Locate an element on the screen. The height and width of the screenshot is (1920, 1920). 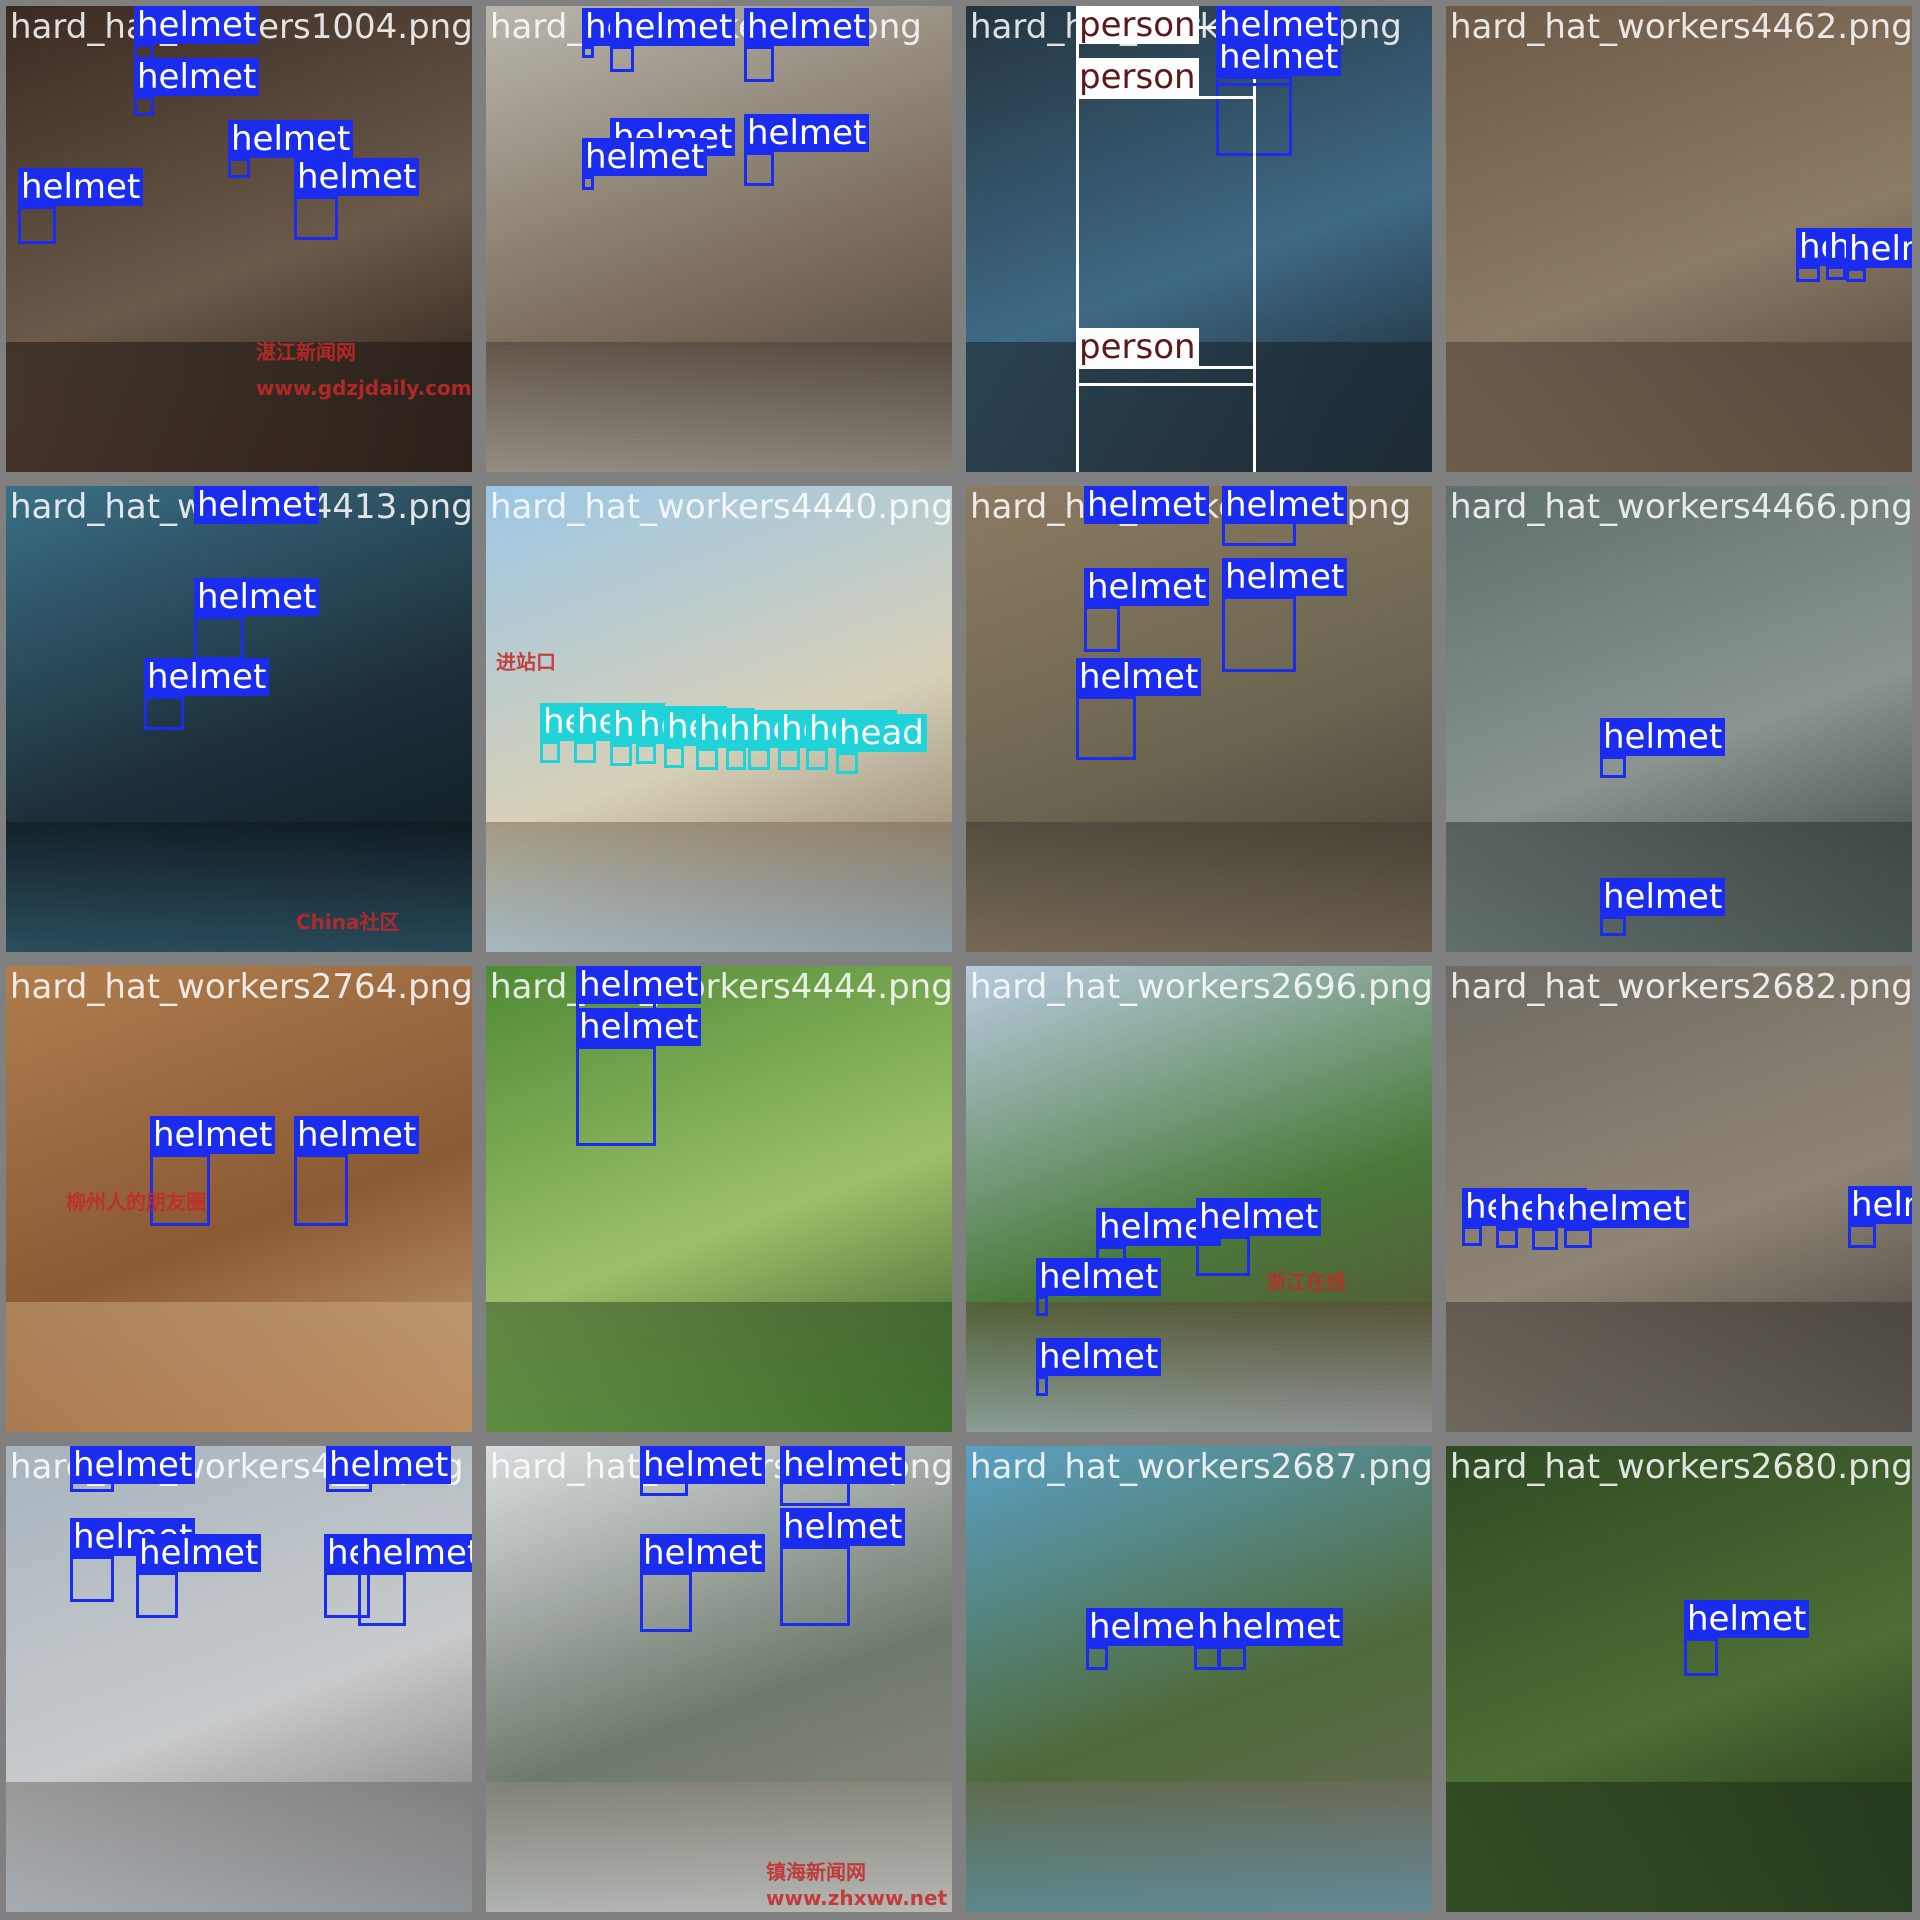
image-tile: hard_hat_workers2680.png helmet is located at coordinates (1680, 1680).